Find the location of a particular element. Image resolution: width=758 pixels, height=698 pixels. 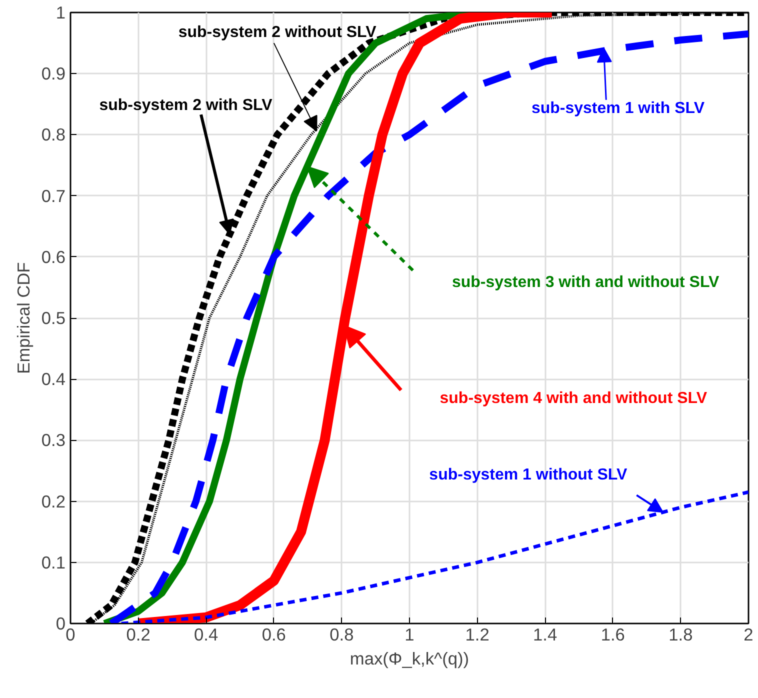

x-tick-label: 0.8 is located at coordinates (342, 634).